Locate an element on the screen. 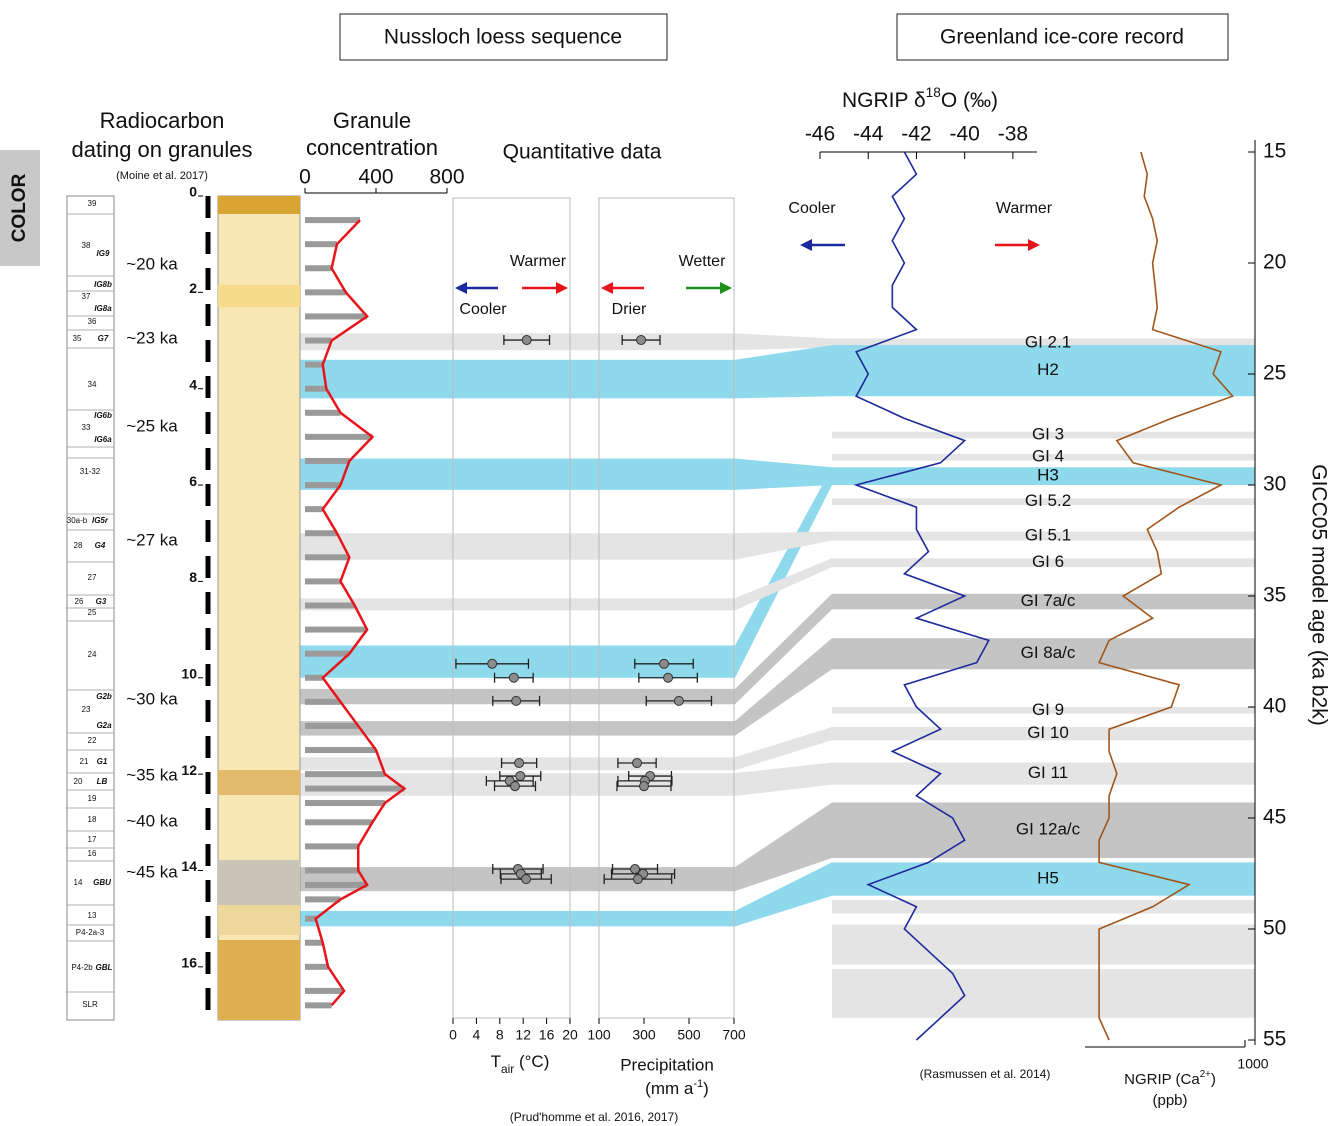 This screenshot has height=1126, width=1334. x-tick-label: 500 is located at coordinates (689, 1035).